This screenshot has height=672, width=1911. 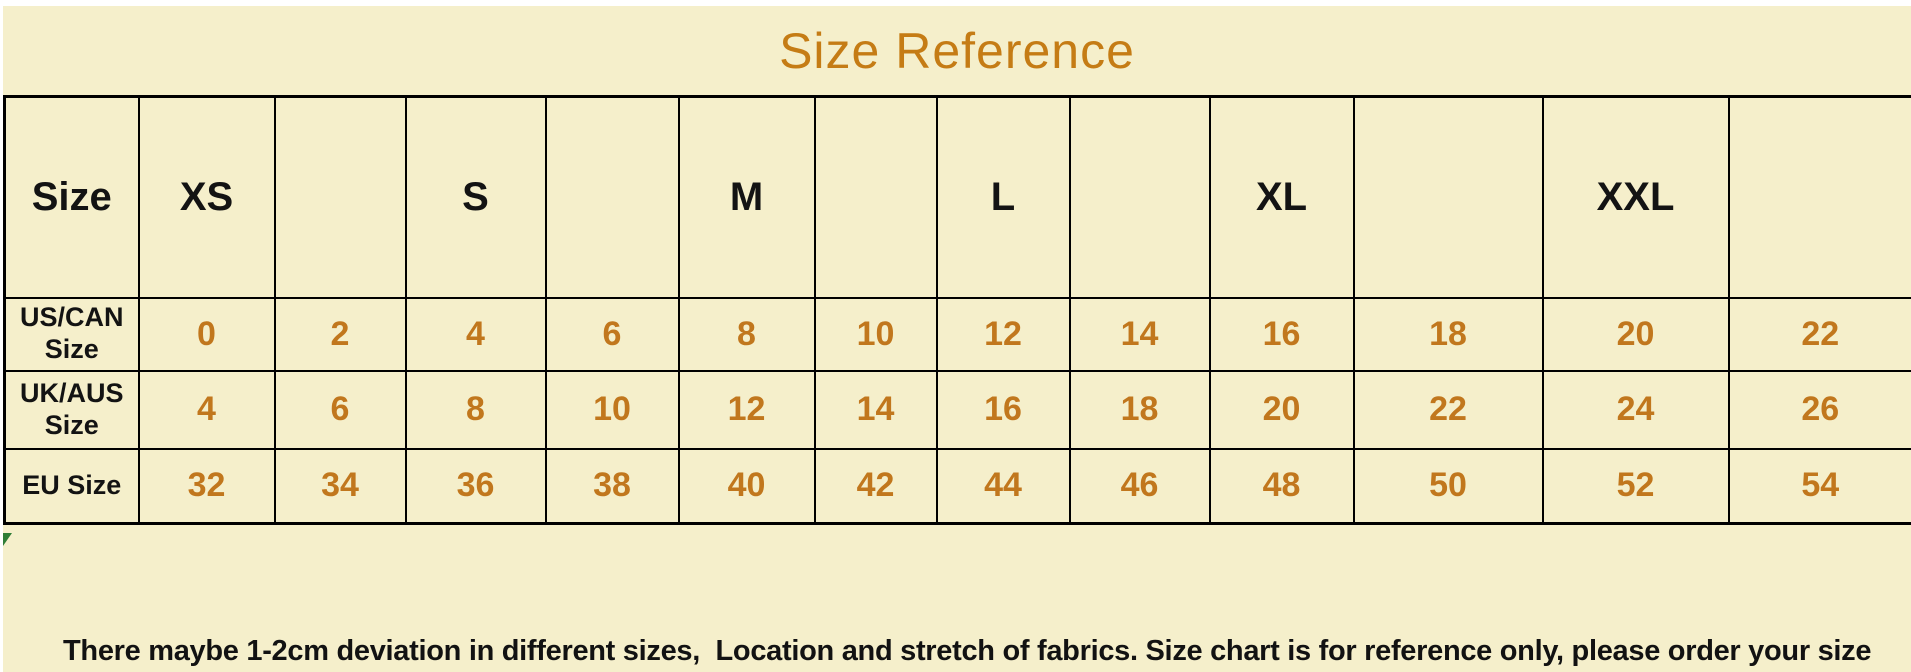 What do you see at coordinates (1635, 486) in the screenshot?
I see `size-value-cell: 52` at bounding box center [1635, 486].